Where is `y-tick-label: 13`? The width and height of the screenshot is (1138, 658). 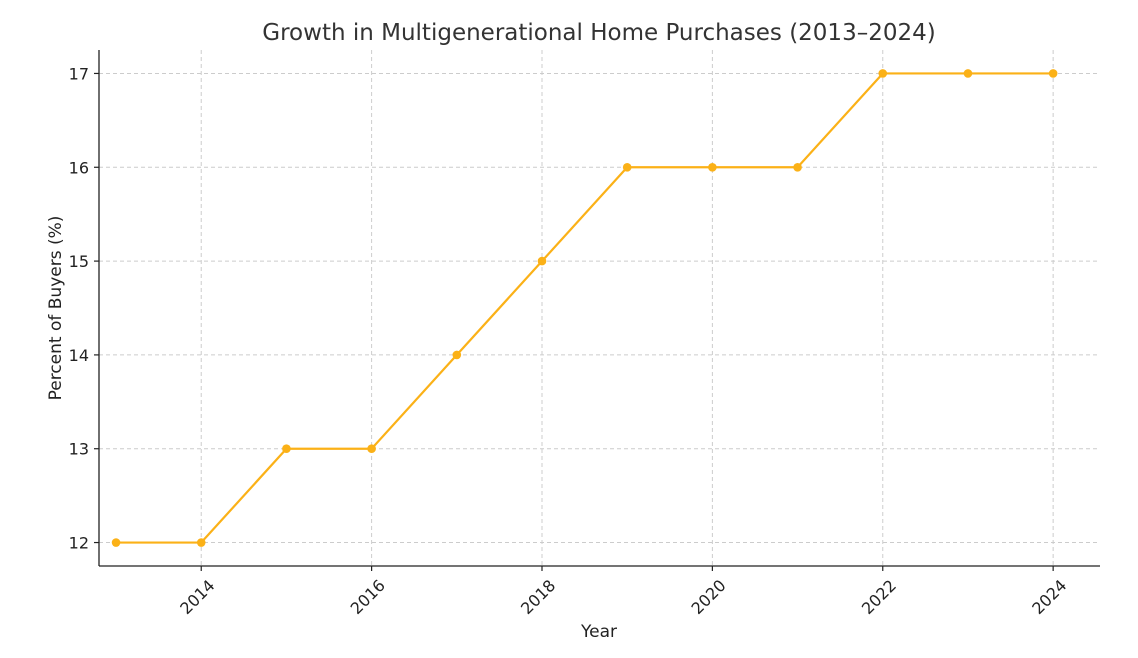
y-tick-label: 13 is located at coordinates (79, 449).